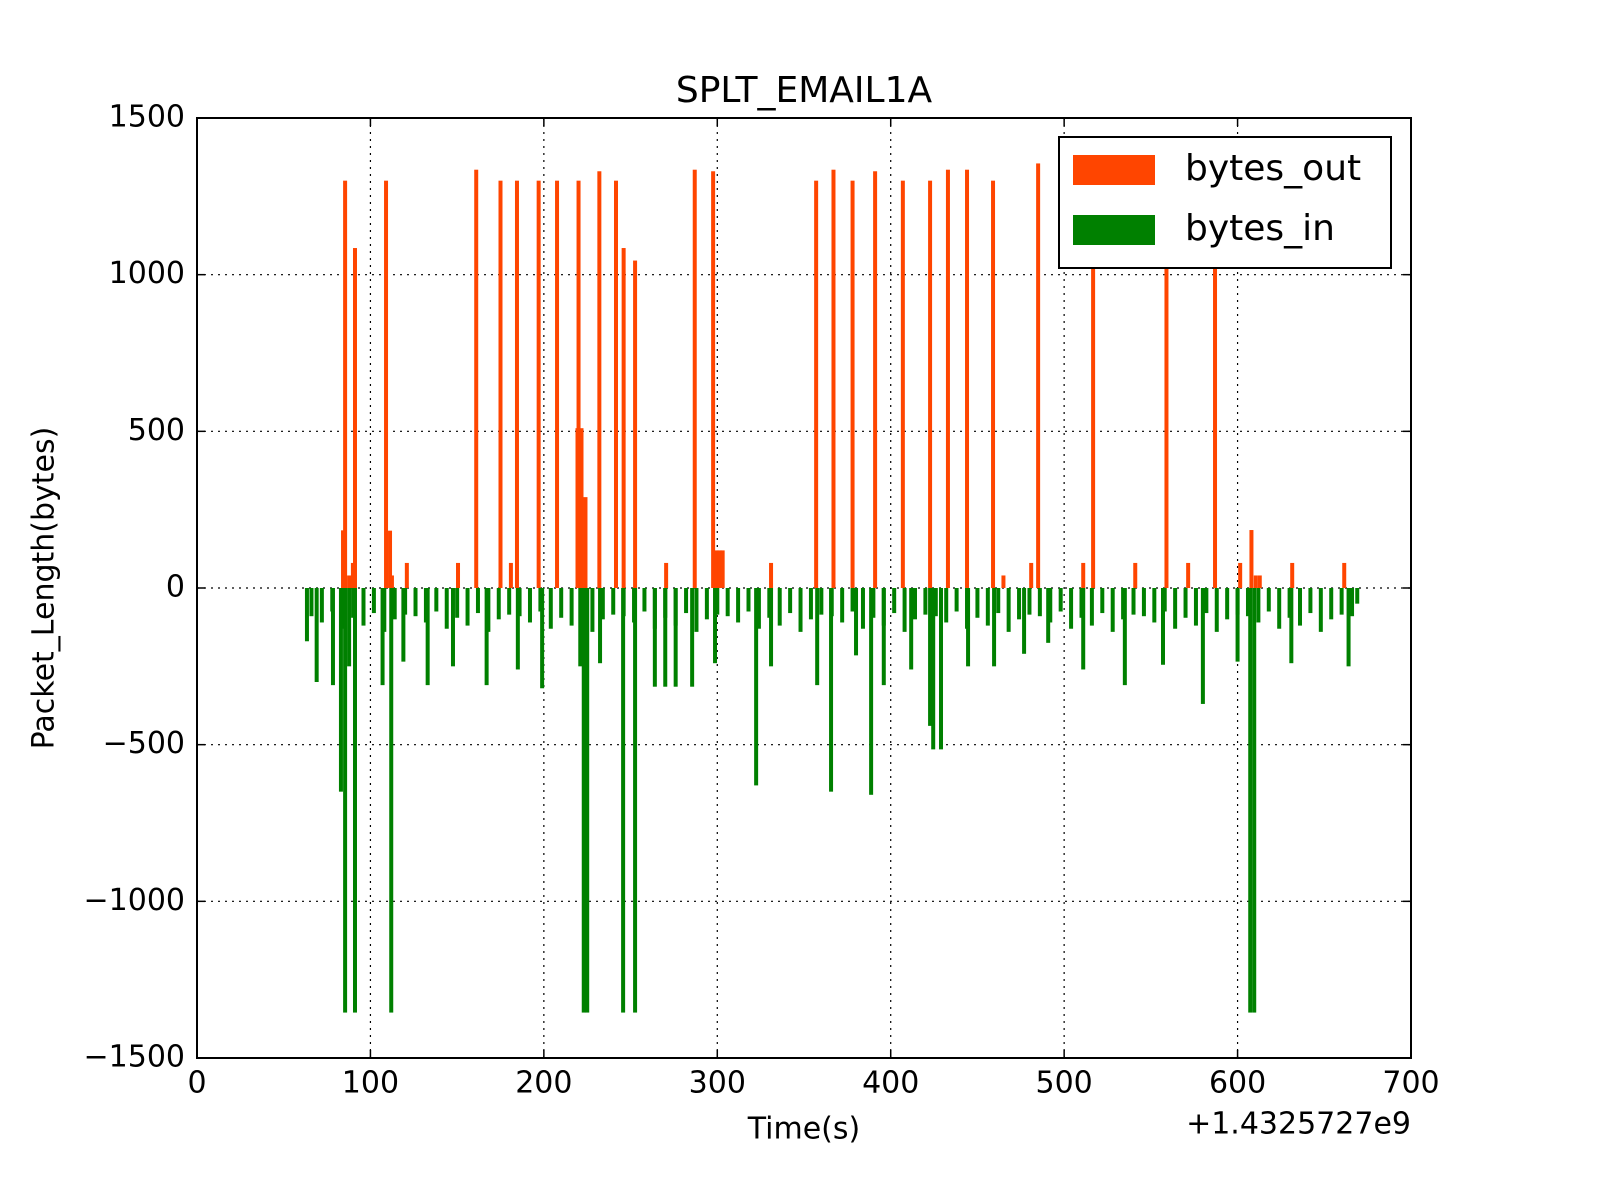 This screenshot has width=1600, height=1200. I want to click on y-tick-label: −1500, so click(134, 1057).